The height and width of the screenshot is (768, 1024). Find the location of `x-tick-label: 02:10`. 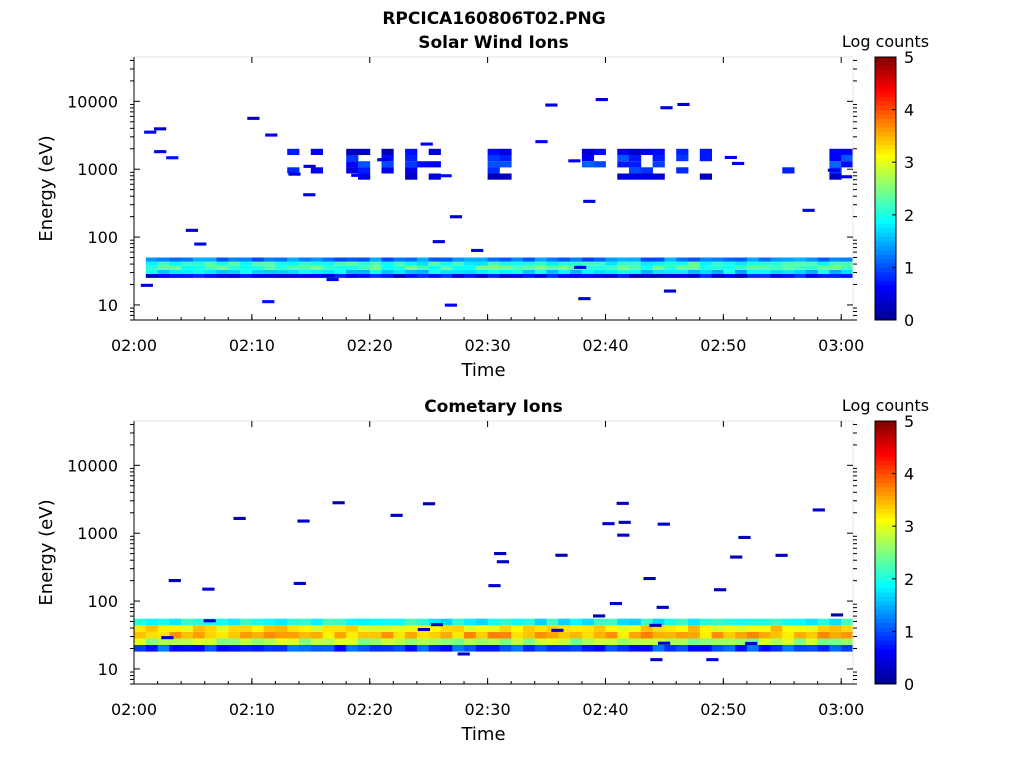

x-tick-label: 02:10 is located at coordinates (252, 345).